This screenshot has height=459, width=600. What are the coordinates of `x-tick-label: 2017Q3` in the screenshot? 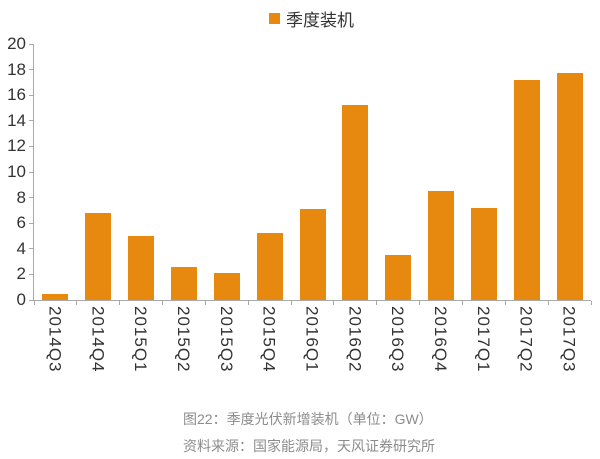 It's located at (568, 339).